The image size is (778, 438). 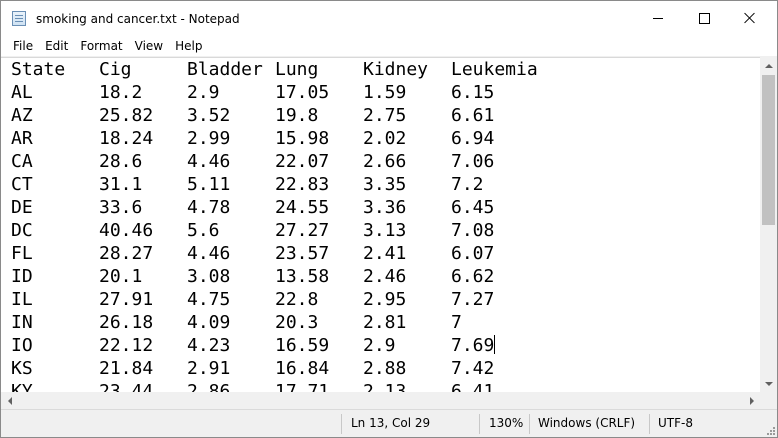 What do you see at coordinates (57, 45) in the screenshot?
I see `menu-edit: Edit` at bounding box center [57, 45].